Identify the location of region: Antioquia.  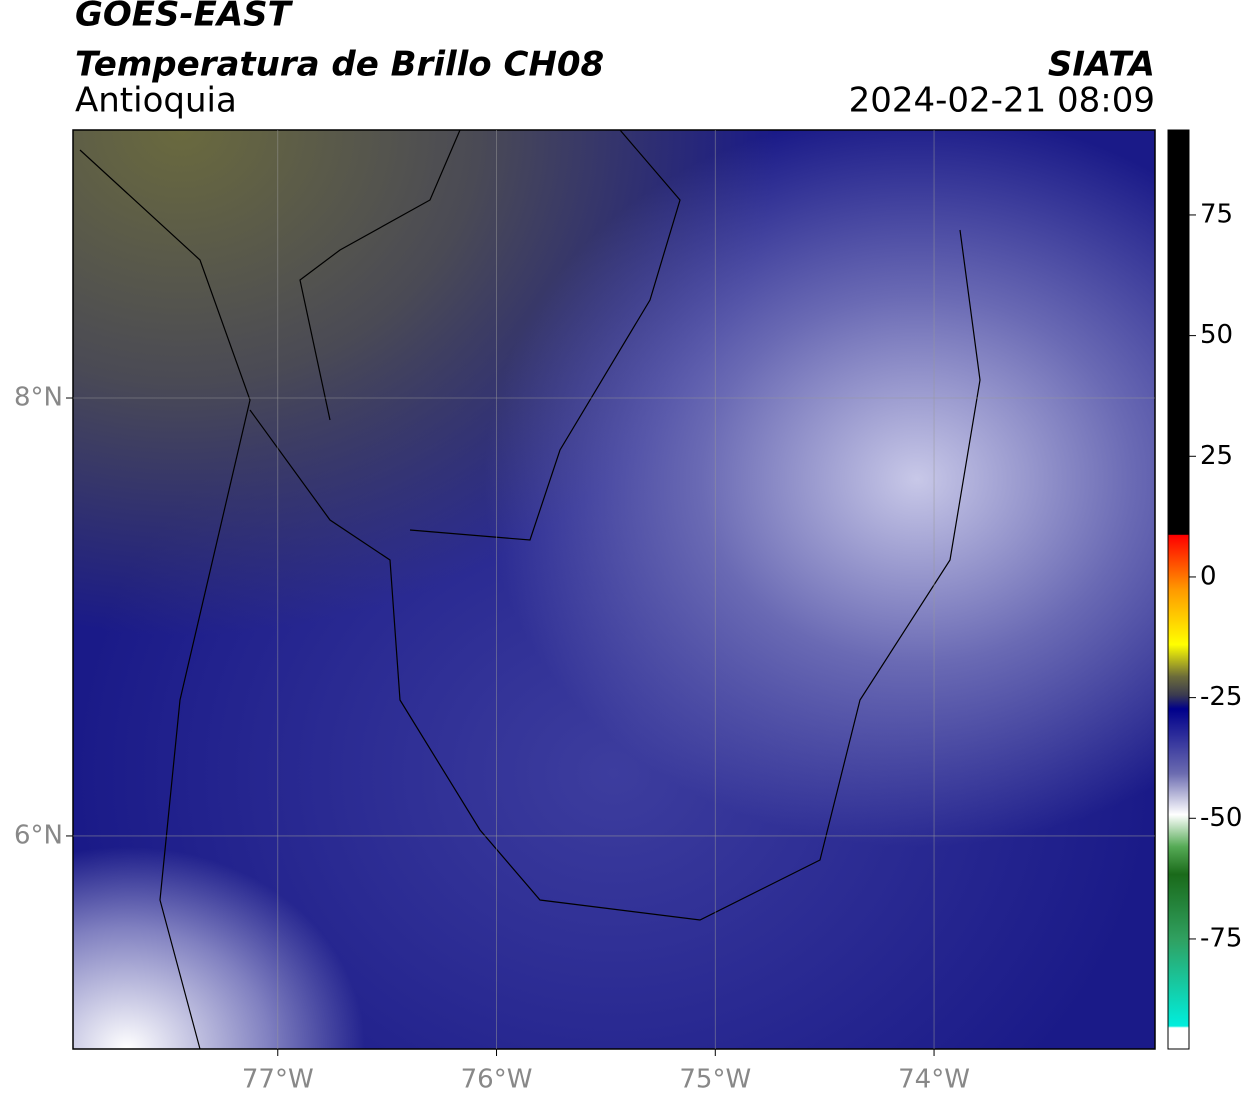
(156, 101).